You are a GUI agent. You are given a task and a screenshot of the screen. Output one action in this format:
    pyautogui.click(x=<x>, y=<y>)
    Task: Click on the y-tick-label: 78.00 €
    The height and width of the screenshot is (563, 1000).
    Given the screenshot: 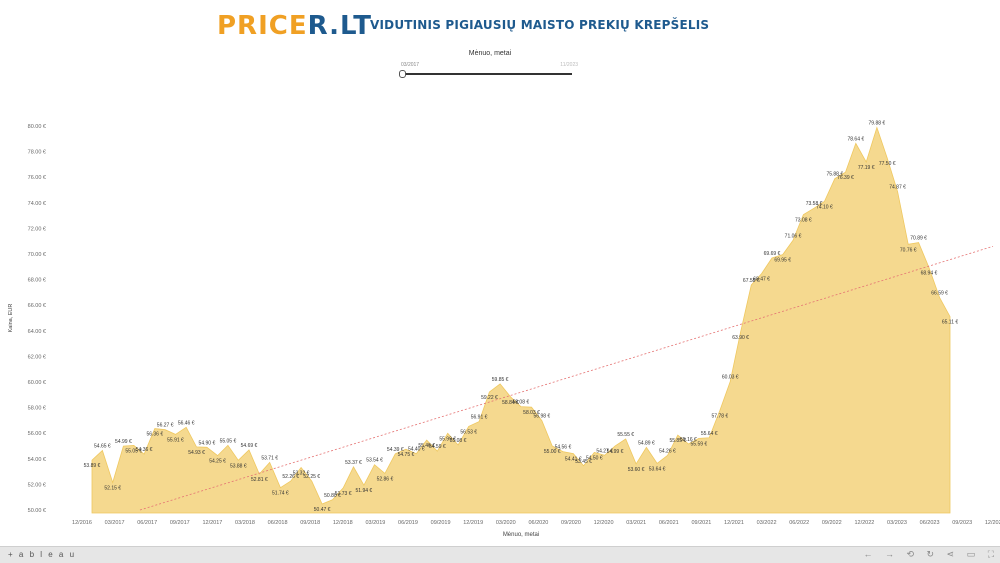 What is the action you would take?
    pyautogui.click(x=37, y=153)
    